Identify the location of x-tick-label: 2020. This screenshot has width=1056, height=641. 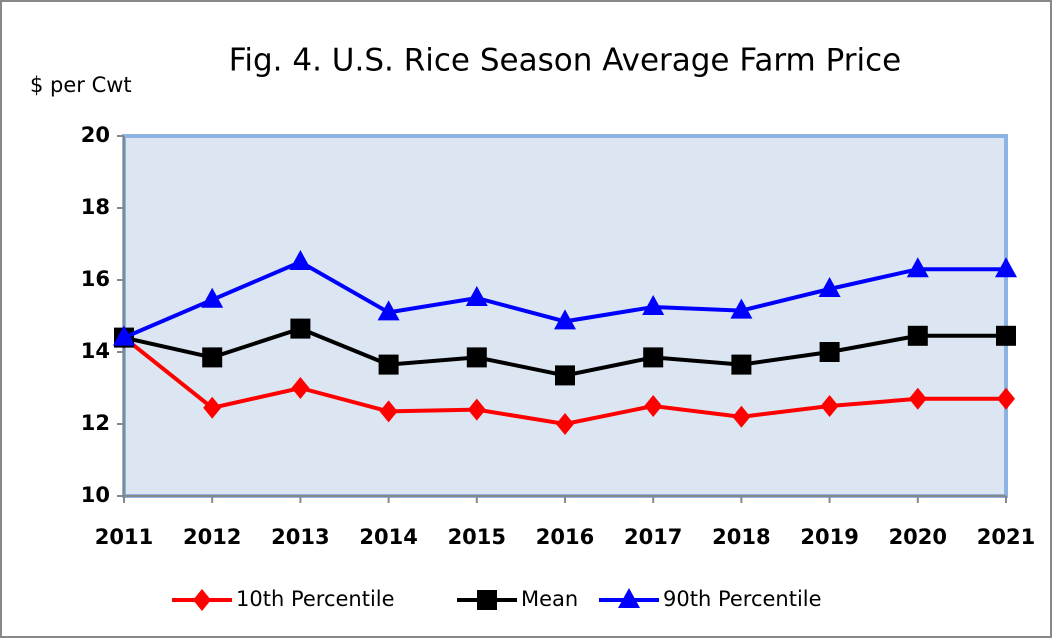
(918, 537).